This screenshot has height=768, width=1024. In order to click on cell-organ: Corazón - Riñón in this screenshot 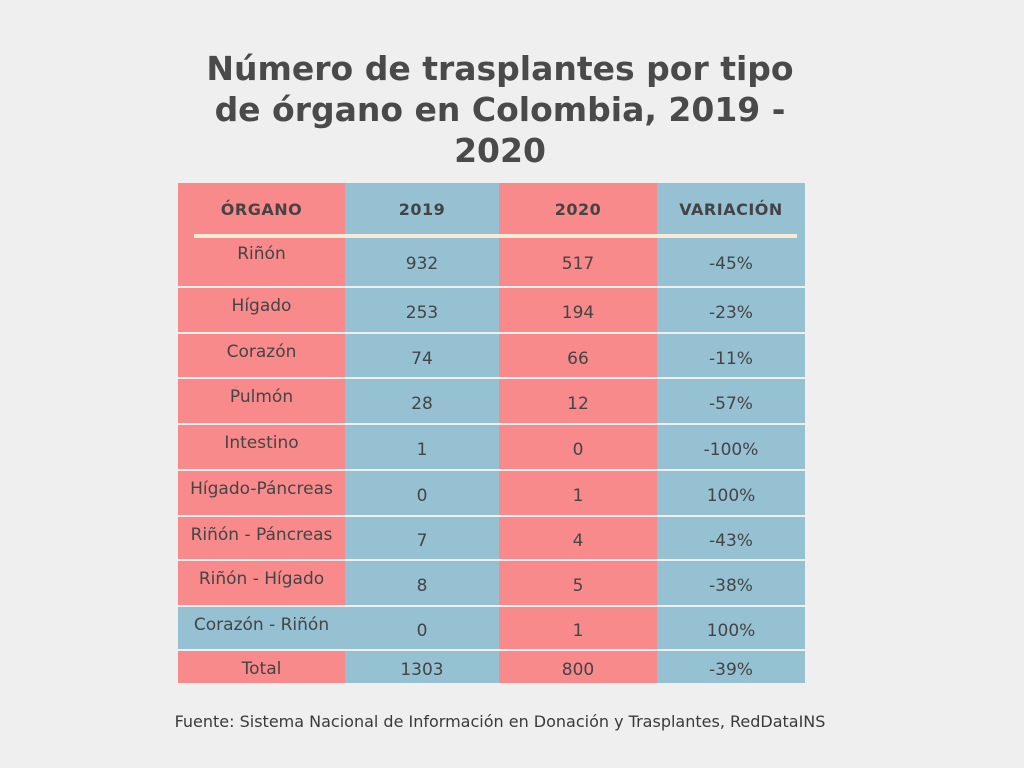, I will do `click(261, 627)`.